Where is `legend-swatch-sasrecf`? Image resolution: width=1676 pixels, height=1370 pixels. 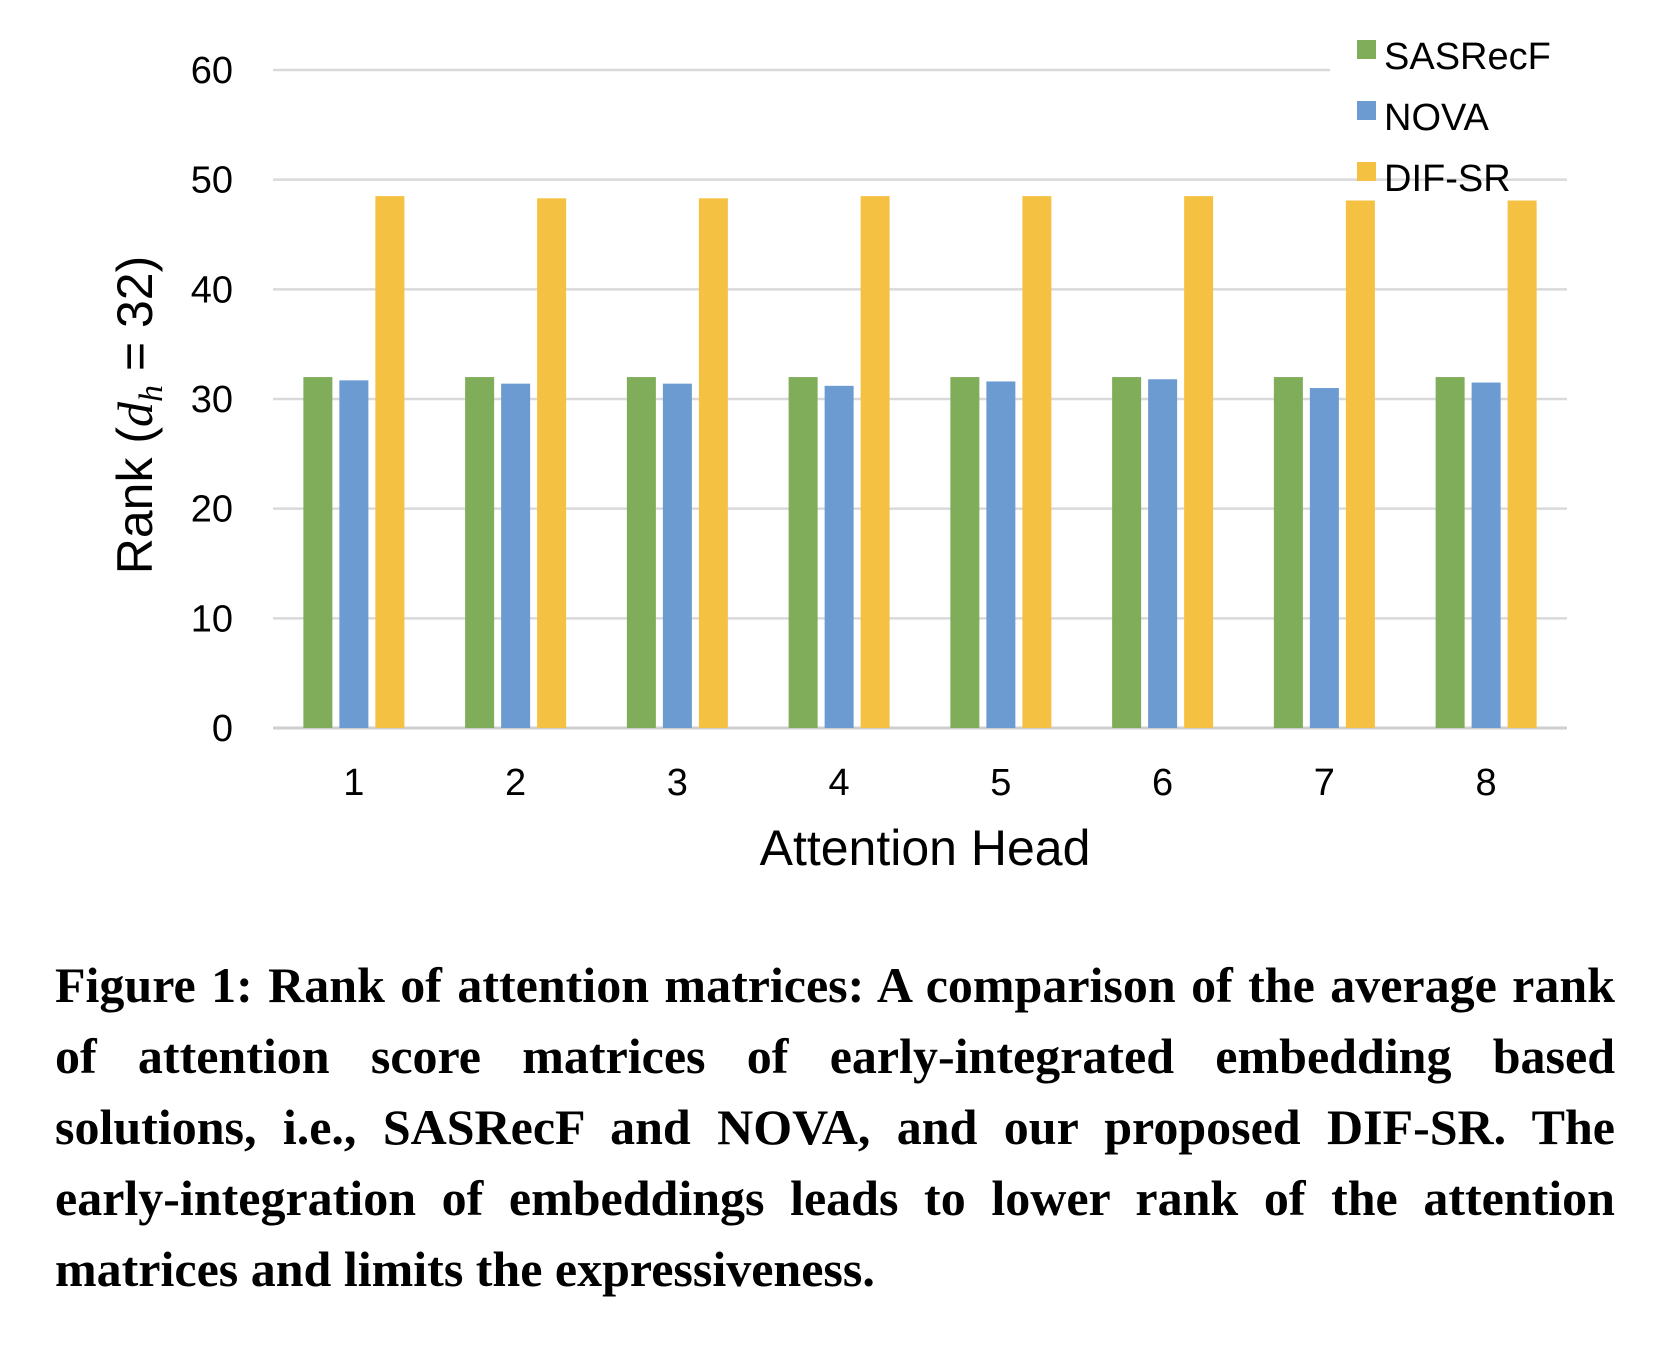
legend-swatch-sasrecf is located at coordinates (1366, 49).